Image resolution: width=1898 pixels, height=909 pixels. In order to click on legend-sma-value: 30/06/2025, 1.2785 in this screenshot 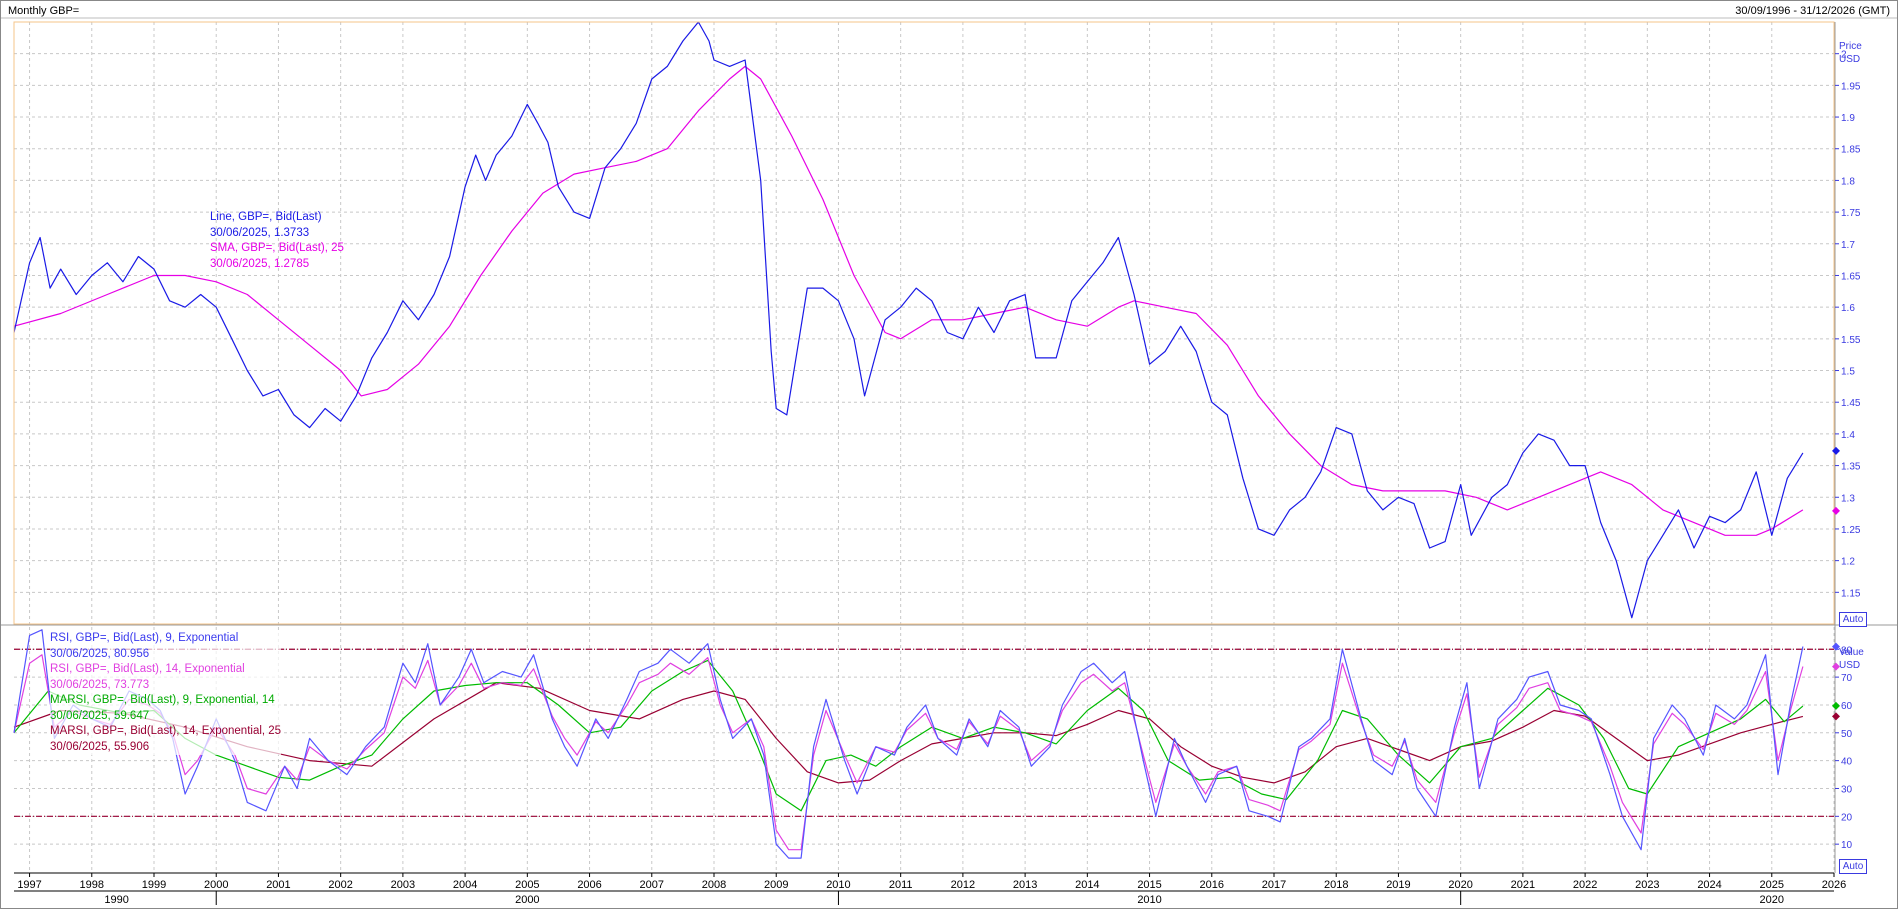, I will do `click(260, 263)`.